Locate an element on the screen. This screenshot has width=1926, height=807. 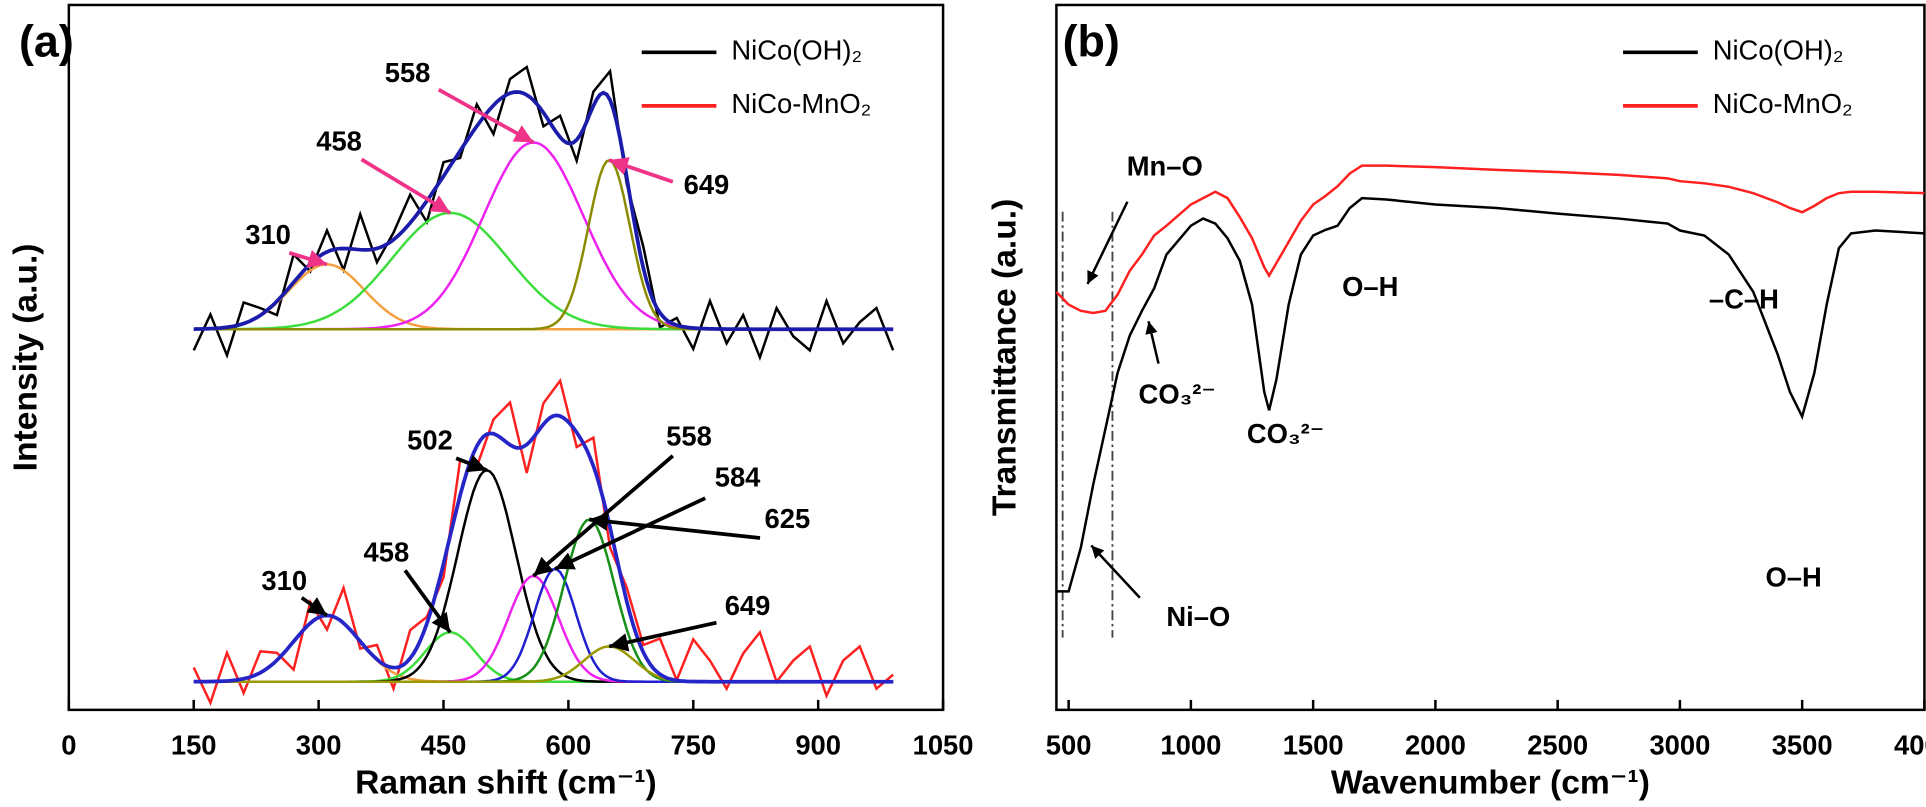
peak-label: 502 is located at coordinates (430, 439).